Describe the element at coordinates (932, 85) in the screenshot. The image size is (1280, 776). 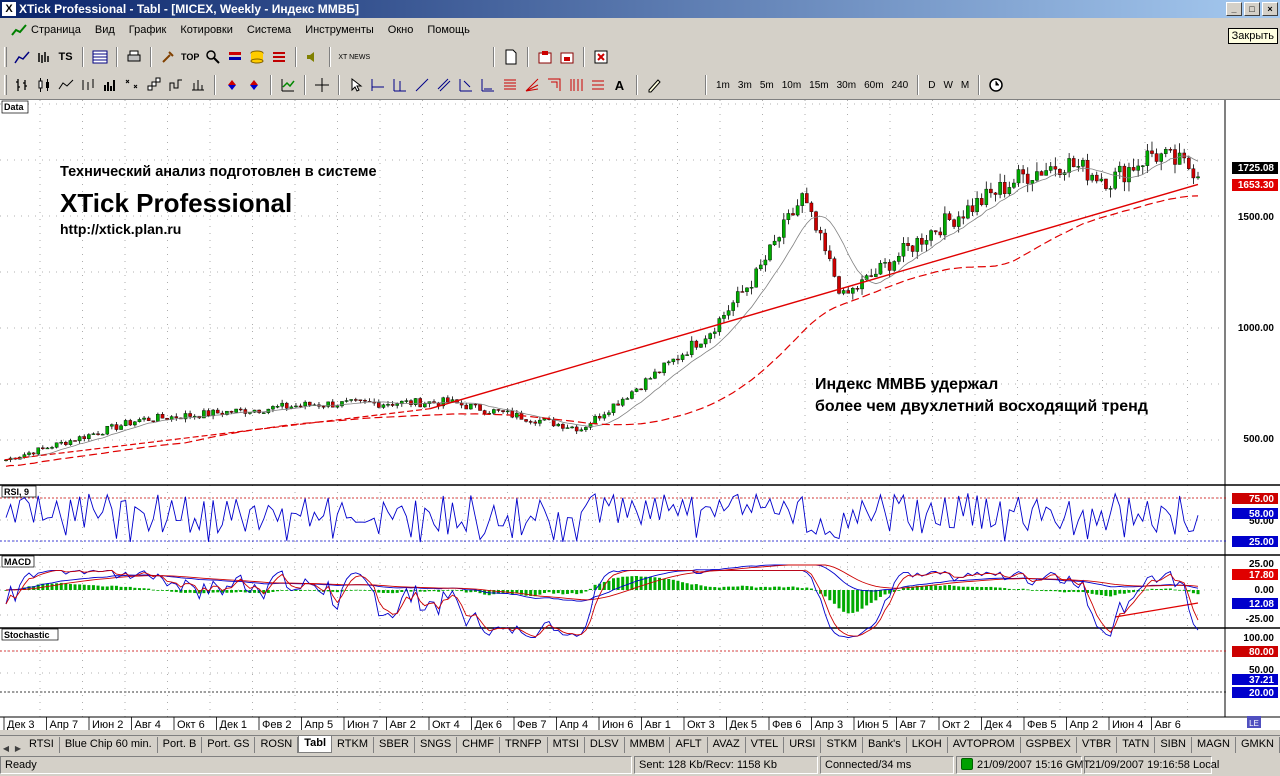
I see `tf-d: D` at that location.